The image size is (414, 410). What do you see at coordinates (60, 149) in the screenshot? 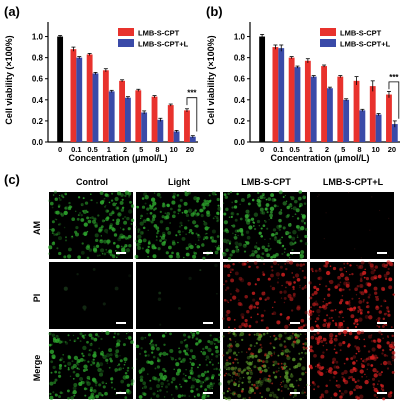
I see `x-tick-label: 0` at bounding box center [60, 149].